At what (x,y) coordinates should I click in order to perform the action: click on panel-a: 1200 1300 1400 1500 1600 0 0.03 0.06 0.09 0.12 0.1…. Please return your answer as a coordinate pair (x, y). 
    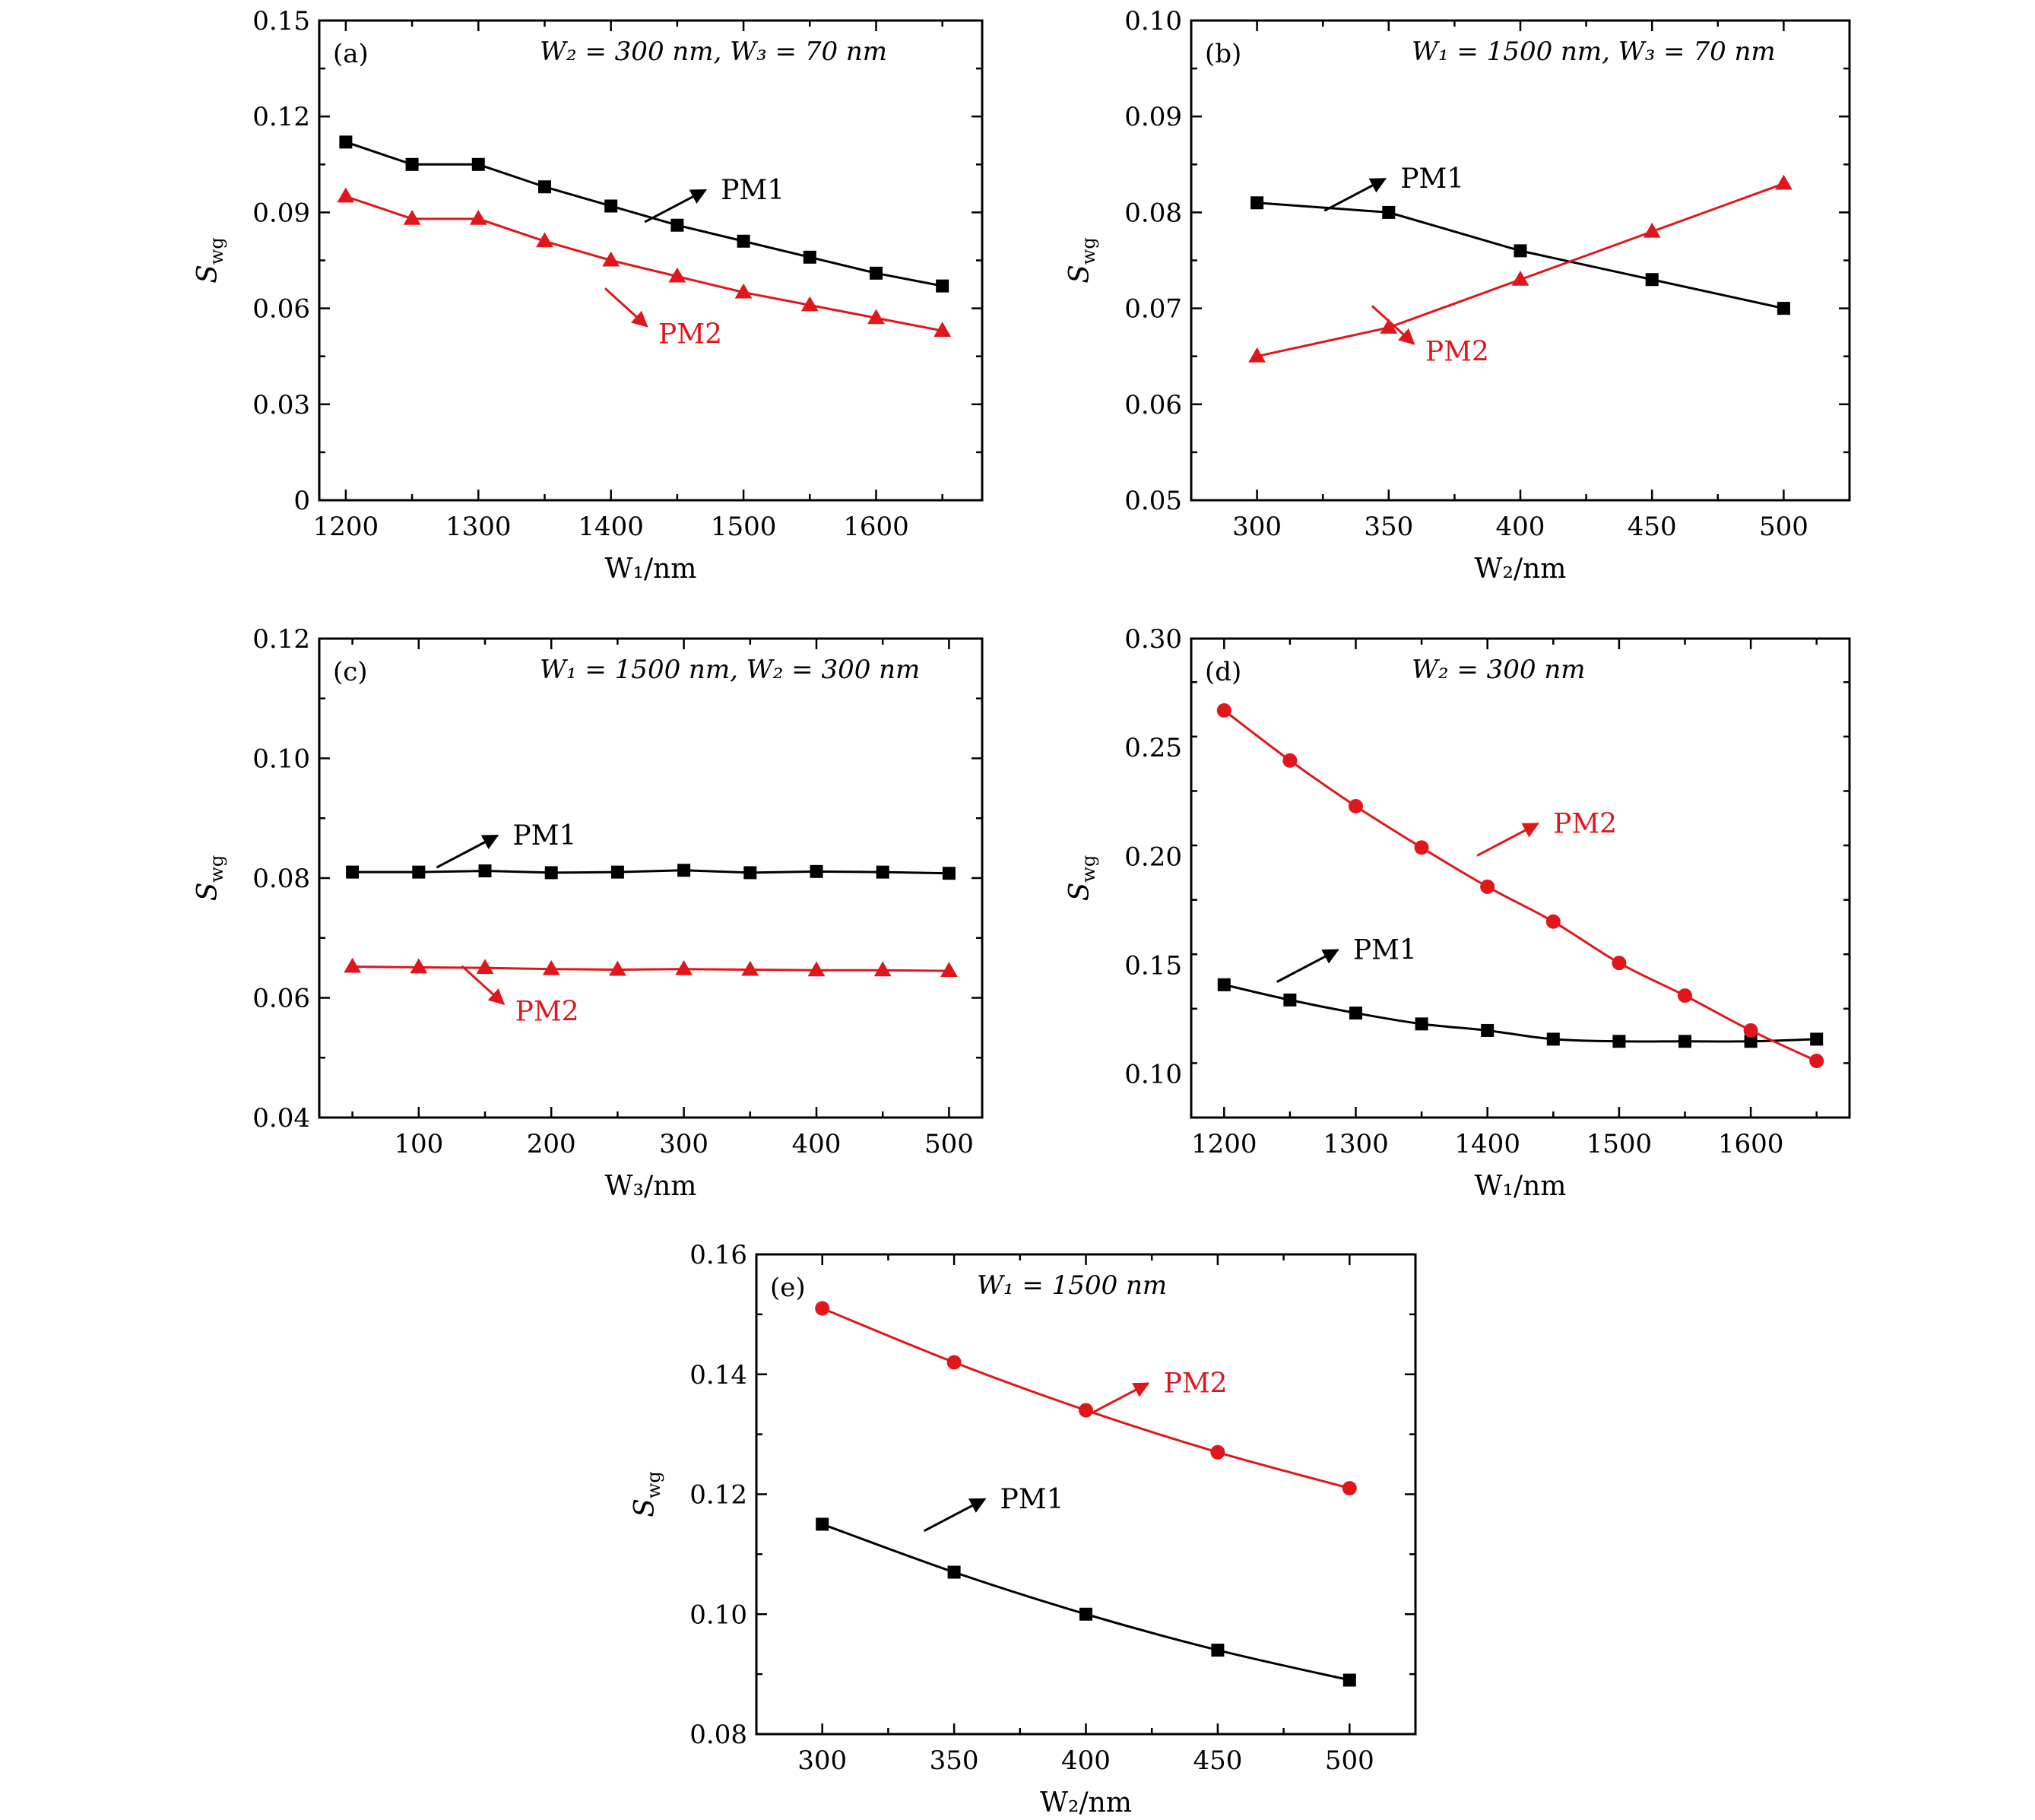
    Looking at the image, I should click on (588, 295).